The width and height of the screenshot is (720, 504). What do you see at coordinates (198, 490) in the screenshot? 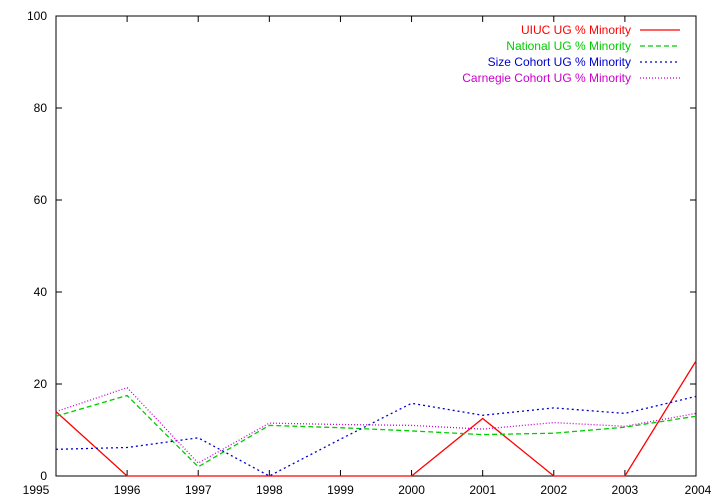
I see `x-tick-label: 1997` at bounding box center [198, 490].